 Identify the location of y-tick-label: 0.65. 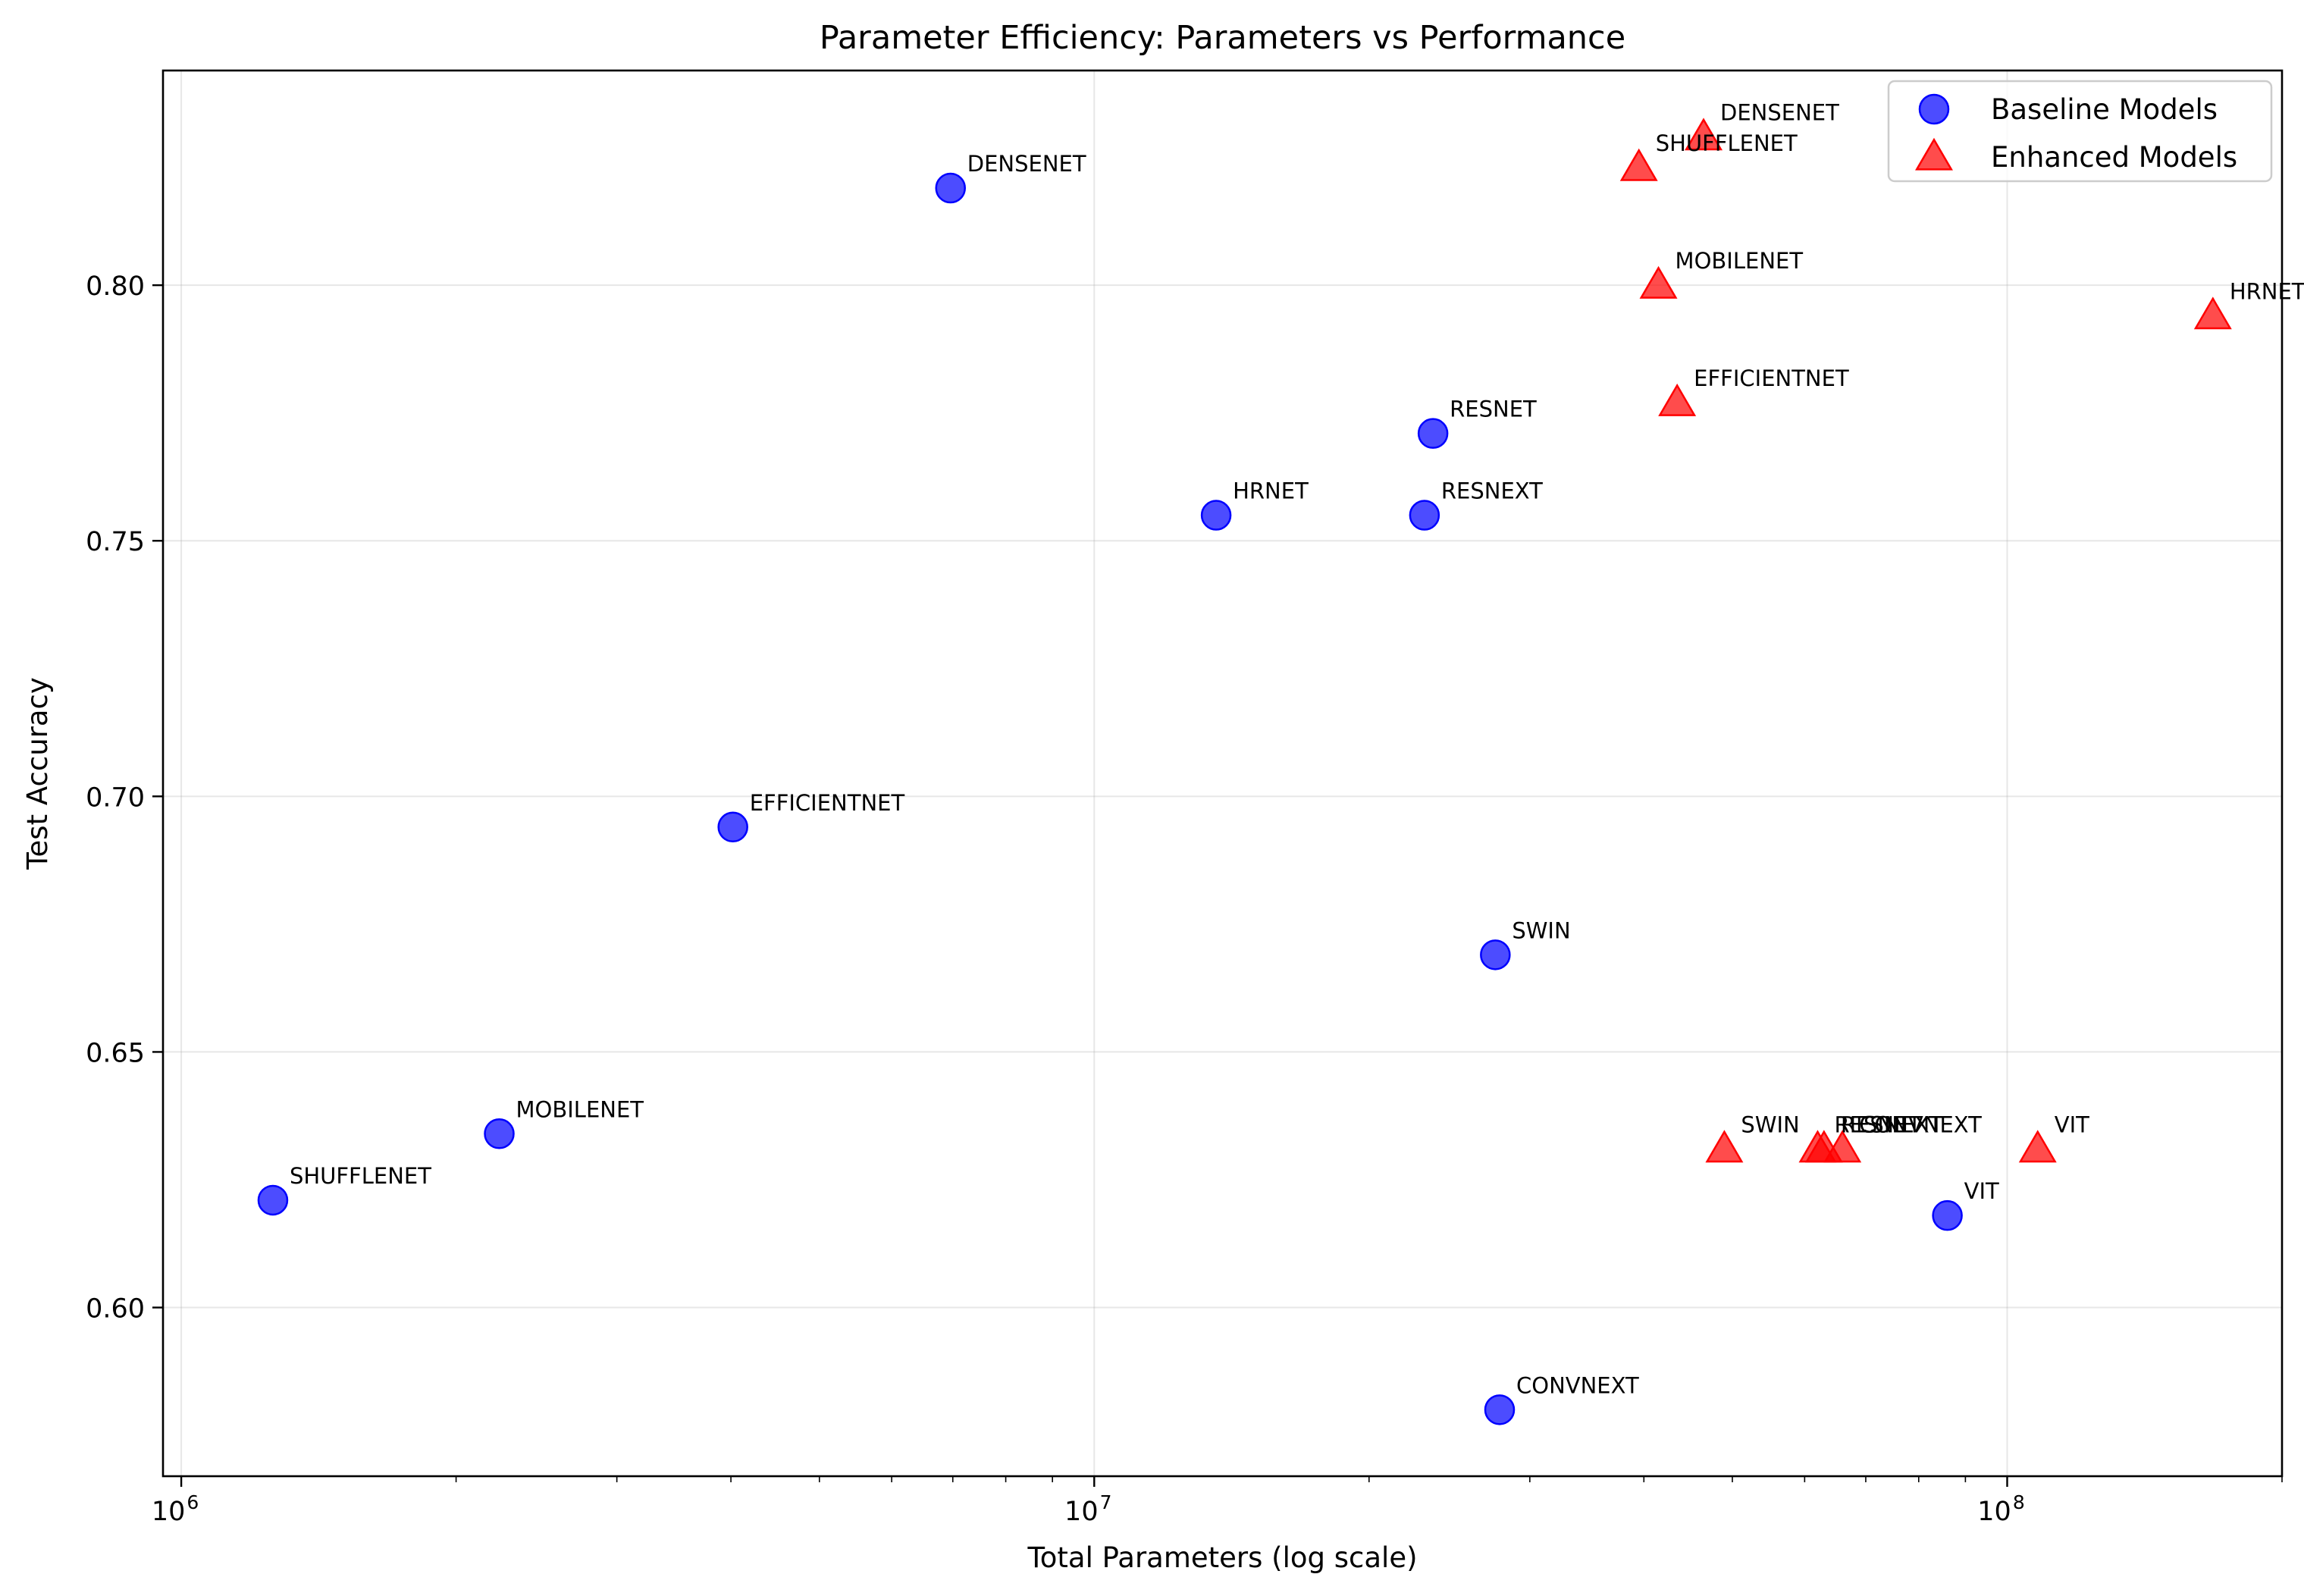
(115, 1053).